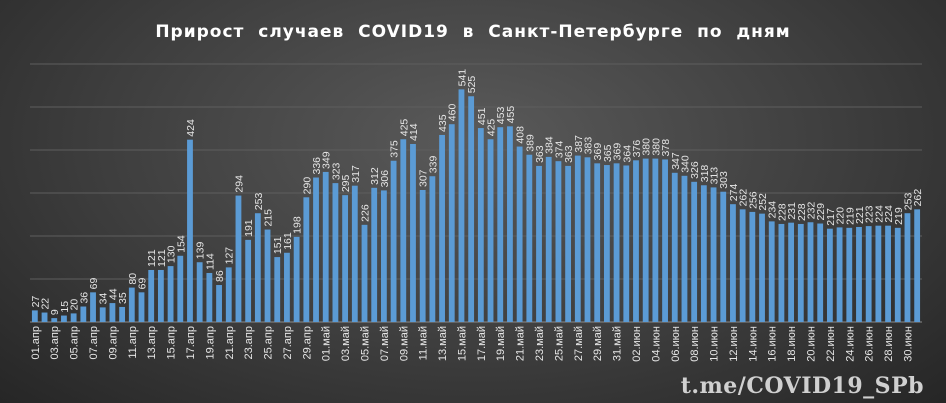  What do you see at coordinates (152, 342) in the screenshot?
I see `x-tick-label: 13.апр` at bounding box center [152, 342].